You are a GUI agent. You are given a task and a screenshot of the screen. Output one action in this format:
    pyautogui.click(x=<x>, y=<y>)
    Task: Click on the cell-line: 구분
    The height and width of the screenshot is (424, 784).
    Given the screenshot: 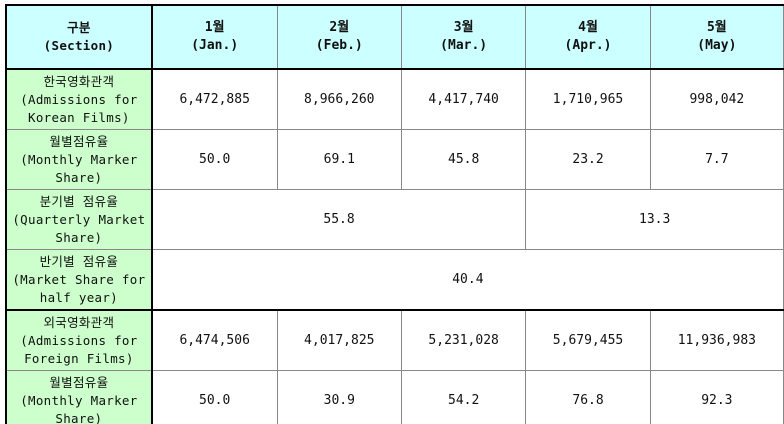 What is the action you would take?
    pyautogui.click(x=79, y=27)
    